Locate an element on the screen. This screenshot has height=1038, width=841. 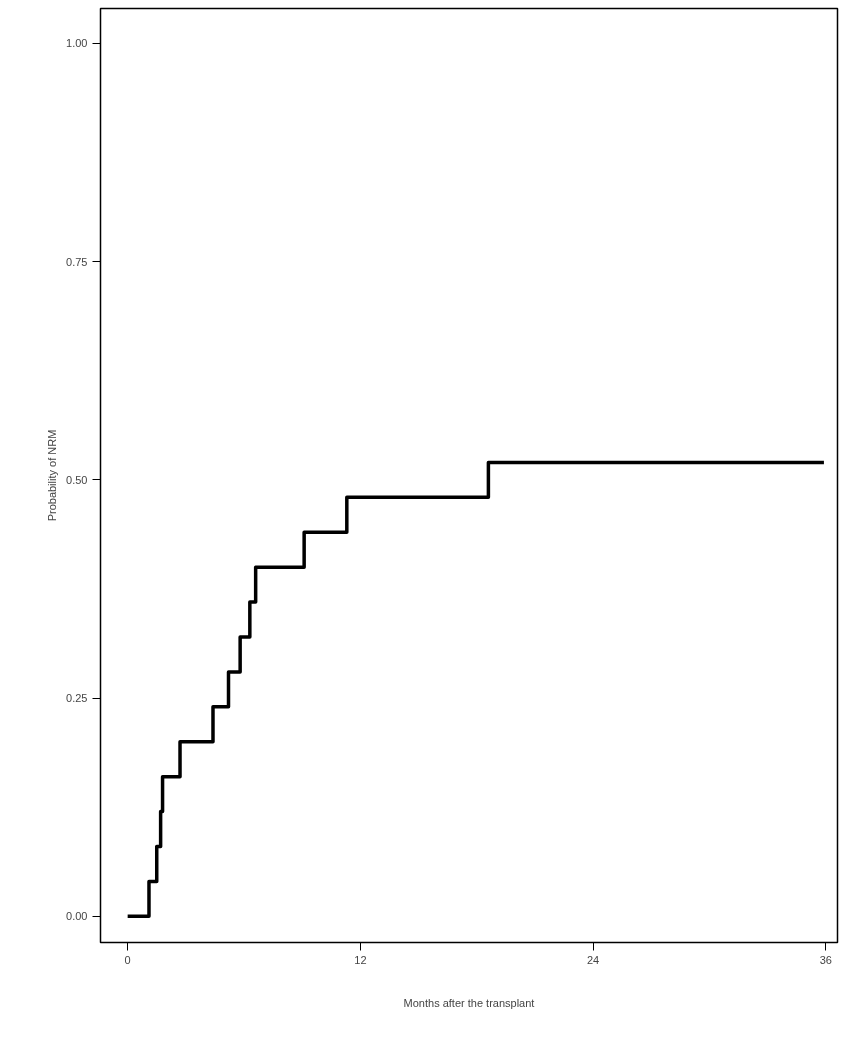
y-tick-label: 0.50 is located at coordinates (77, 479).